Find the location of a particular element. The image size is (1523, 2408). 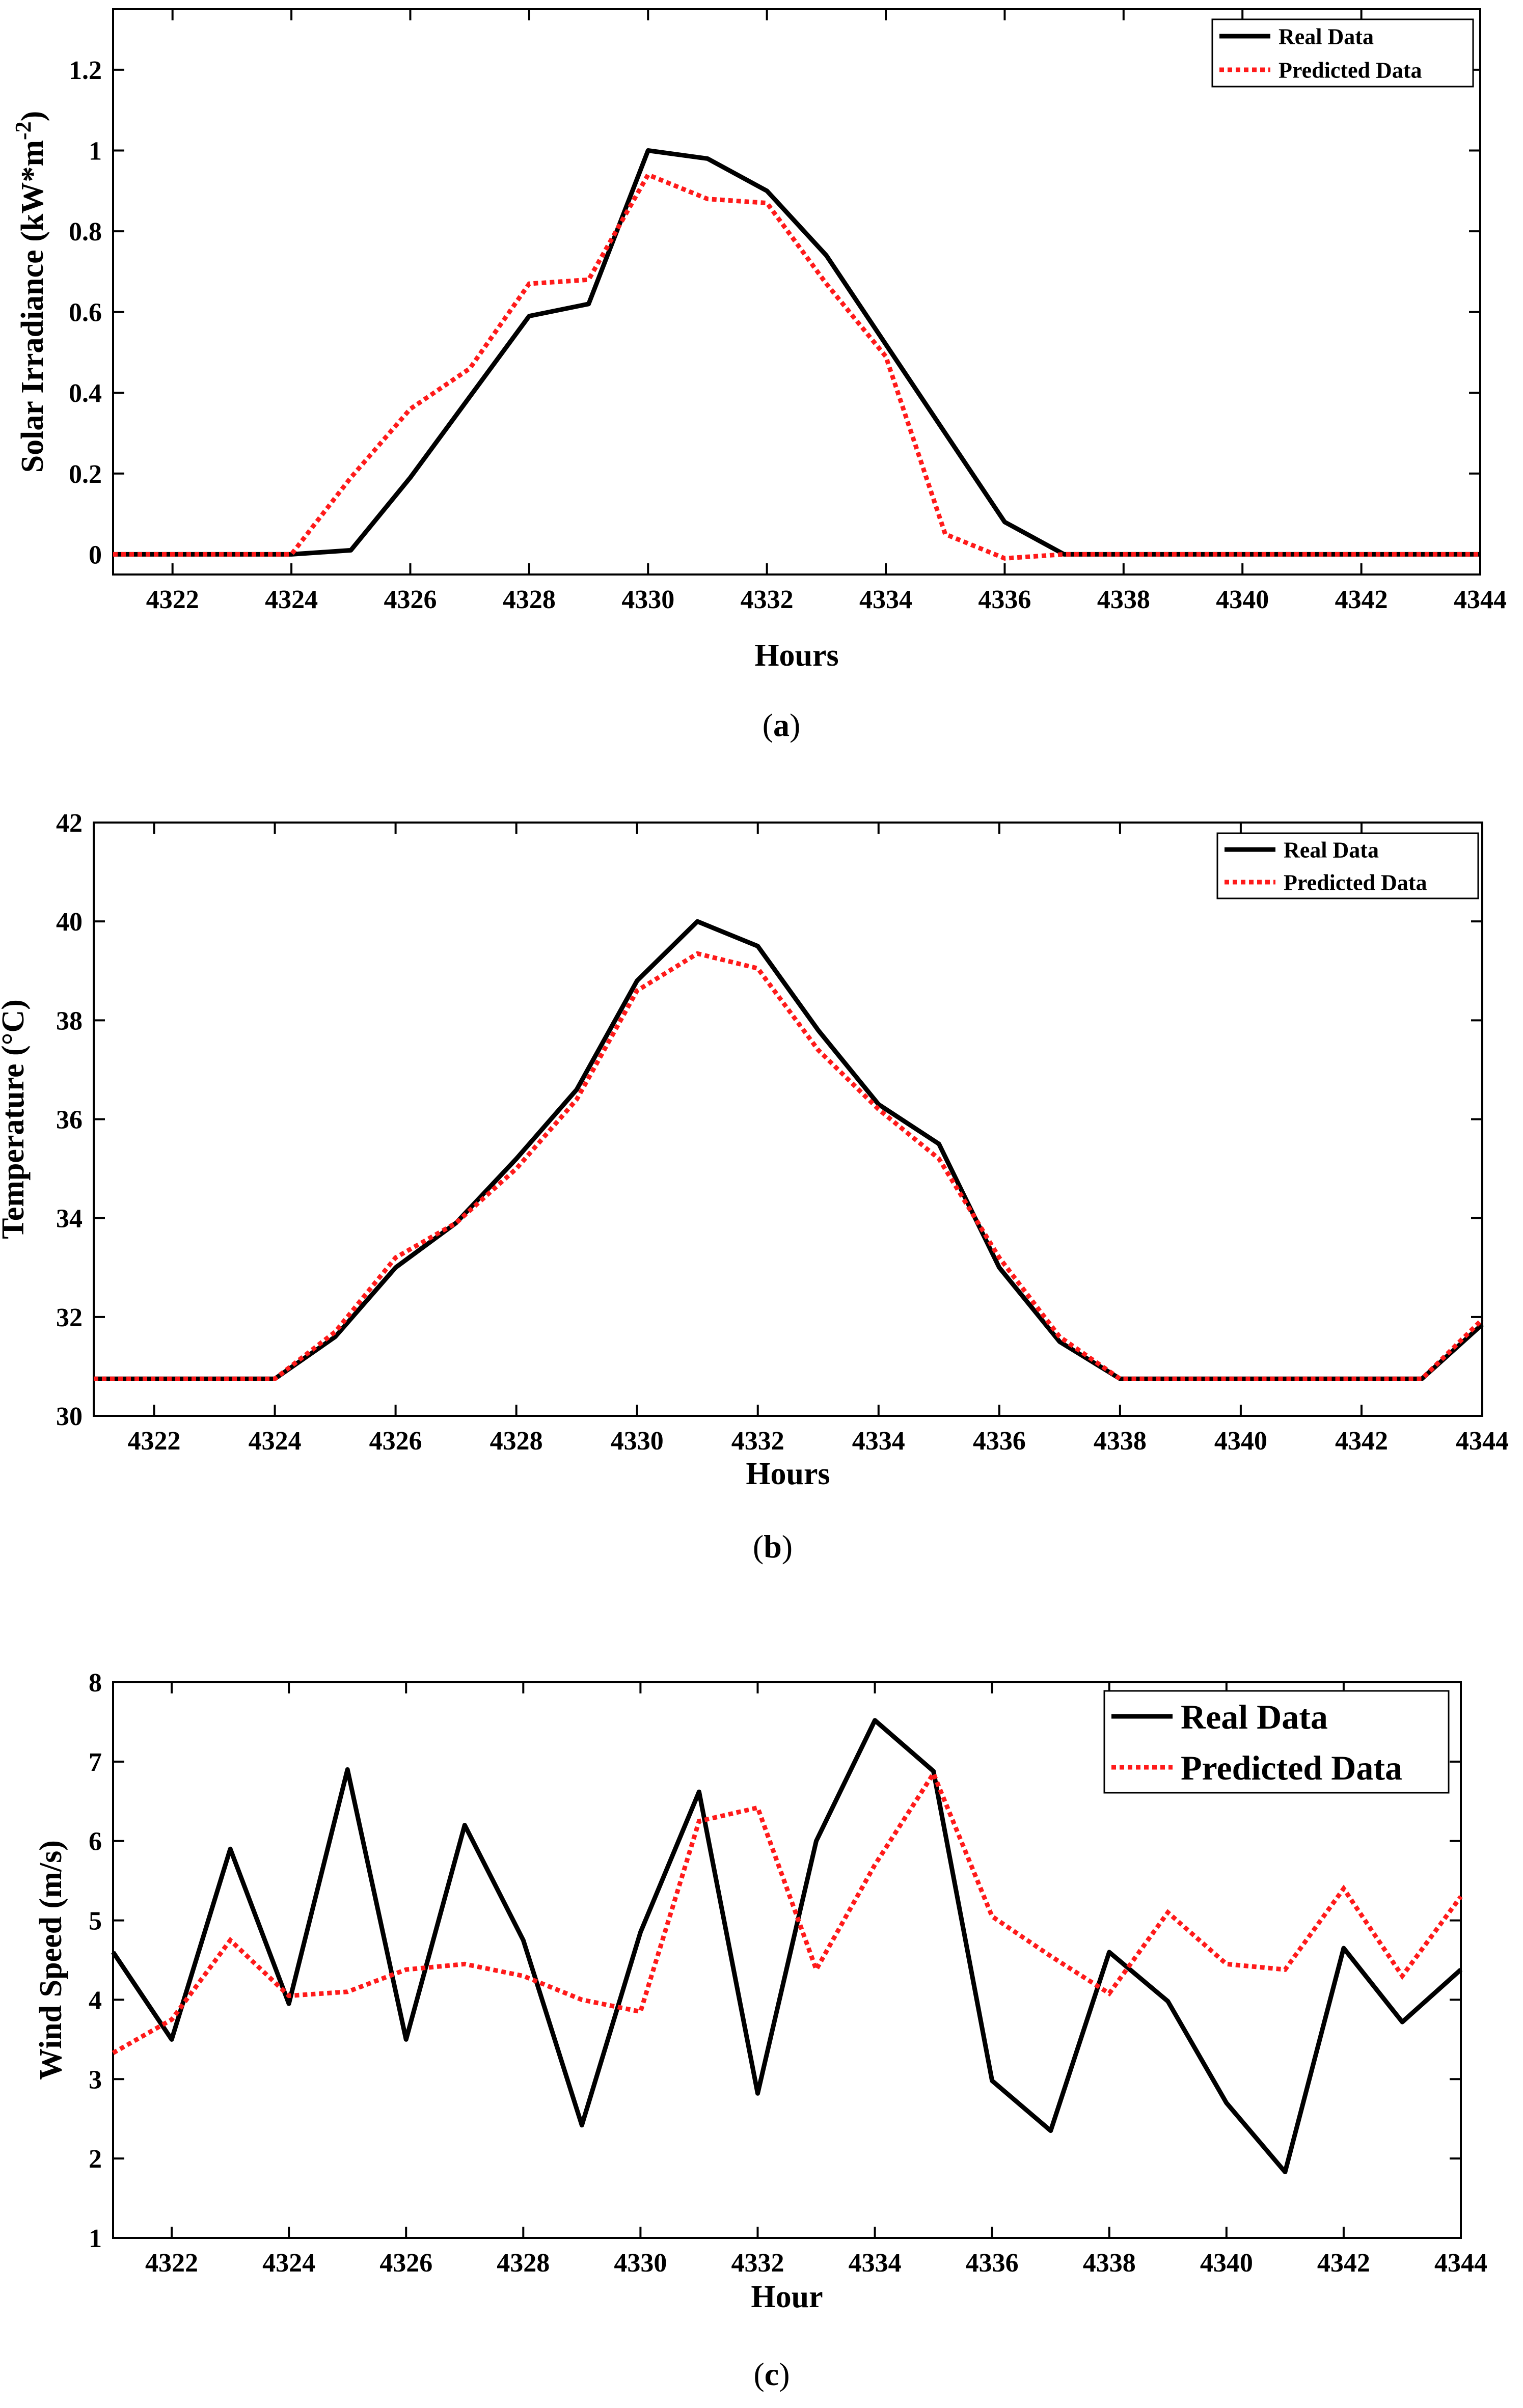

y-tick-label: 0 is located at coordinates (95, 554).